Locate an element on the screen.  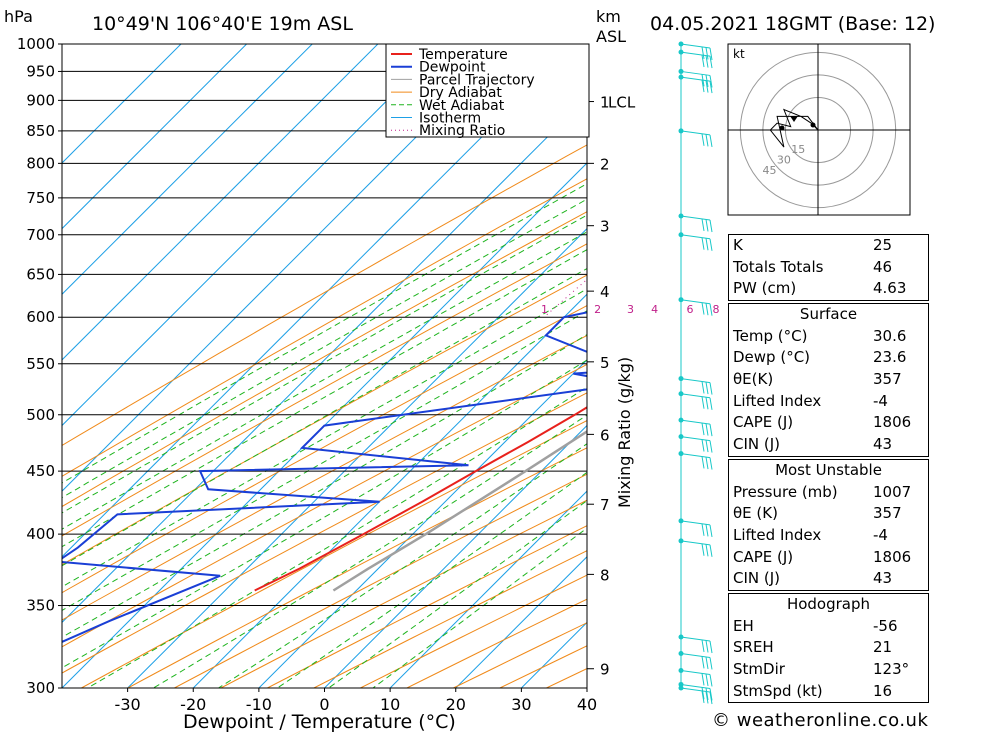
surface-li-row: Lifted Index -4 is located at coordinates (828, 402).